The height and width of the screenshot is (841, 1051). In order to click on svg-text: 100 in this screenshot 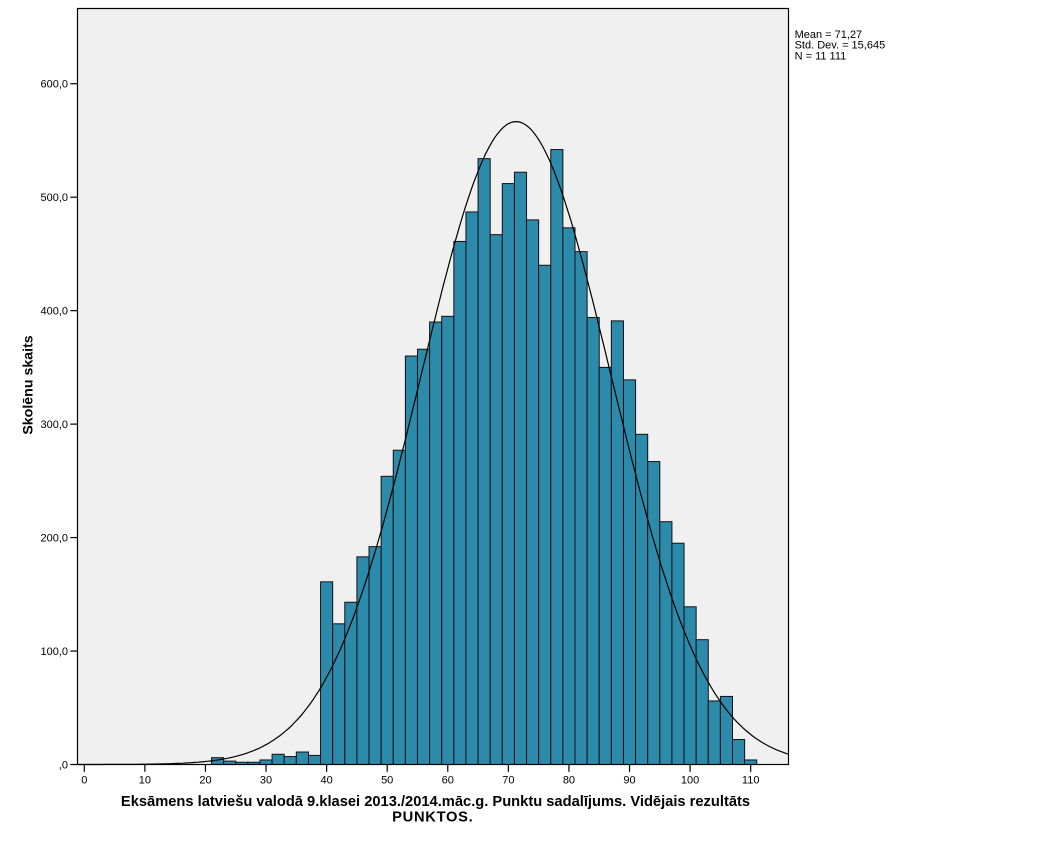, I will do `click(690, 781)`.